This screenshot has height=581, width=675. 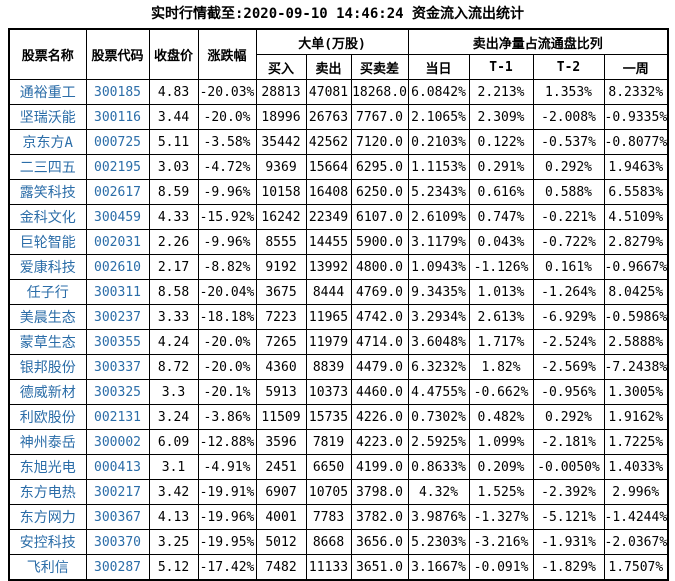 I want to click on stock-code-cell: 000725, so click(x=117, y=142).